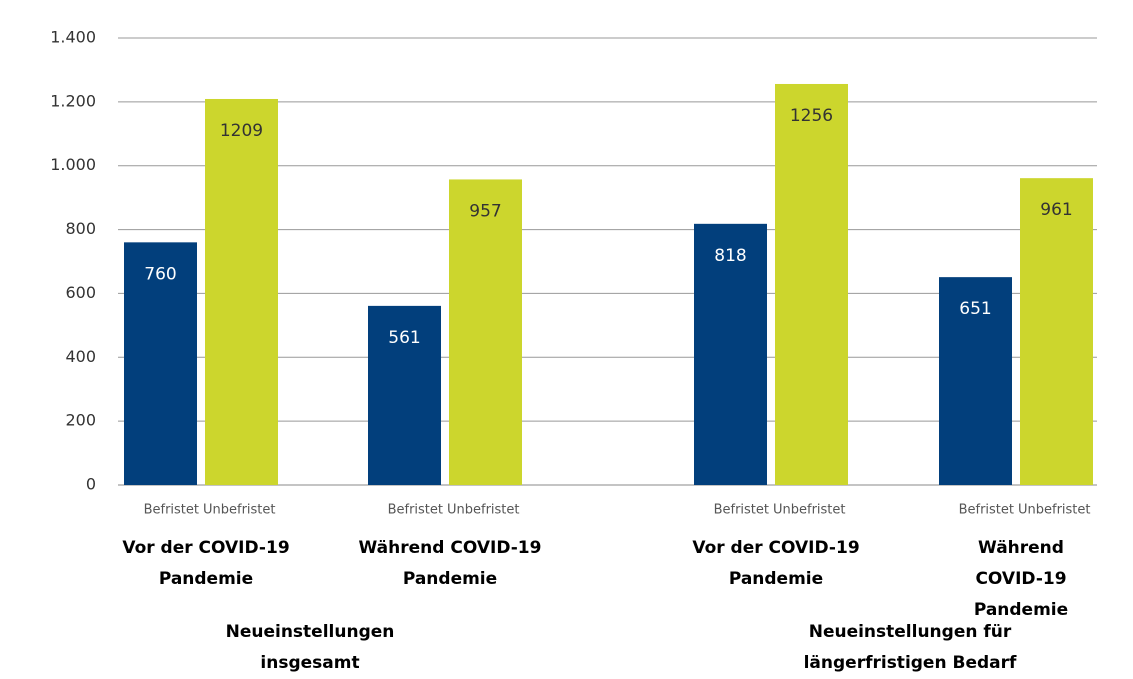  I want to click on y-tick-label: 200, so click(80, 420).